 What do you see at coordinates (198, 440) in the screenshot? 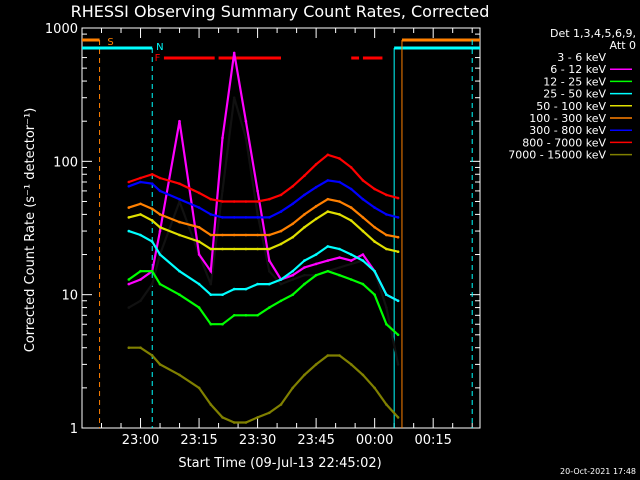
I see `x-tick-label: 23:15` at bounding box center [198, 440].